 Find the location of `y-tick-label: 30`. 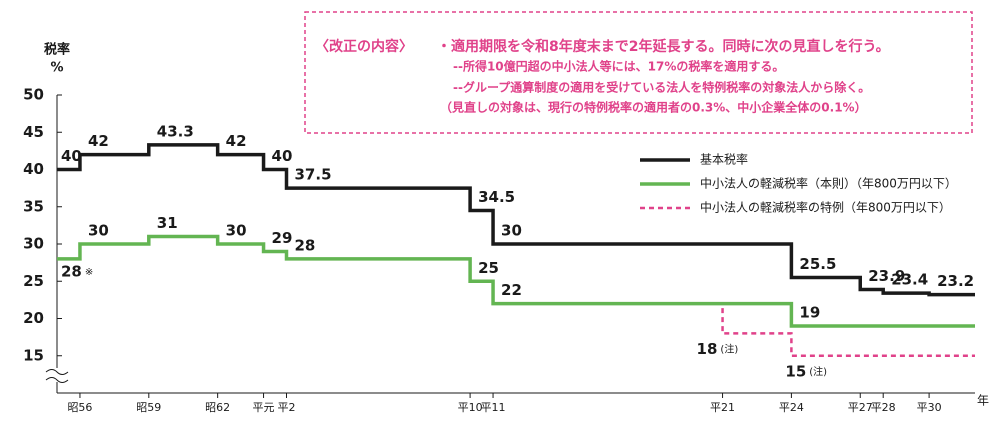

y-tick-label: 30 is located at coordinates (33, 244).